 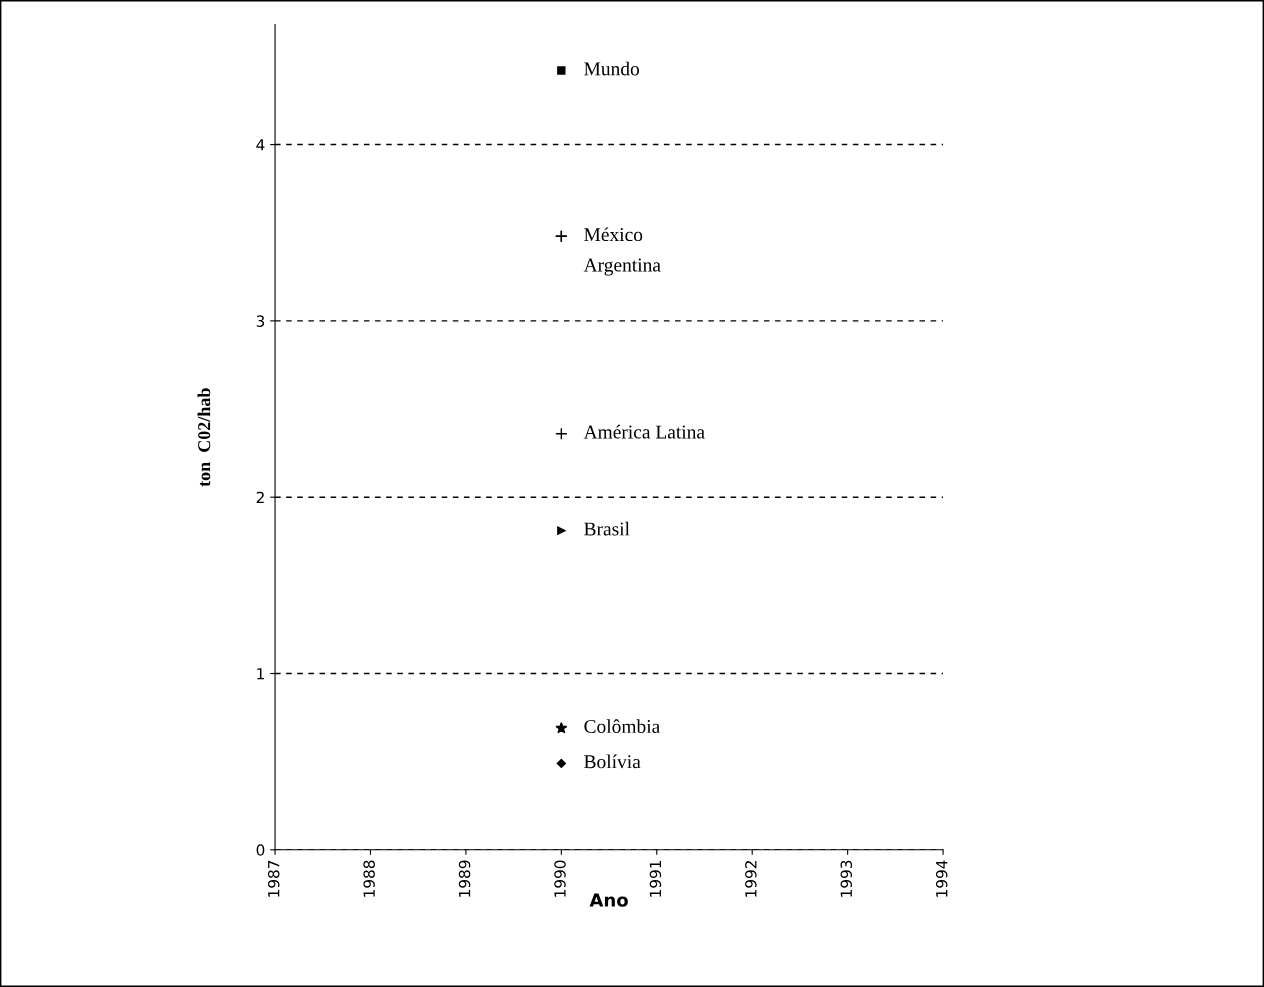 I want to click on series-label: Brasil, so click(x=607, y=528).